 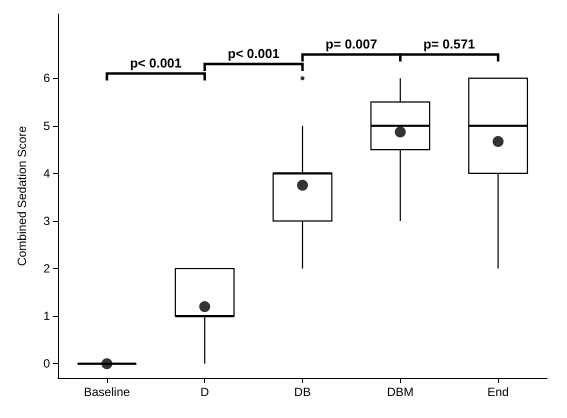 What do you see at coordinates (46, 78) in the screenshot?
I see `y-tick-label: 6` at bounding box center [46, 78].